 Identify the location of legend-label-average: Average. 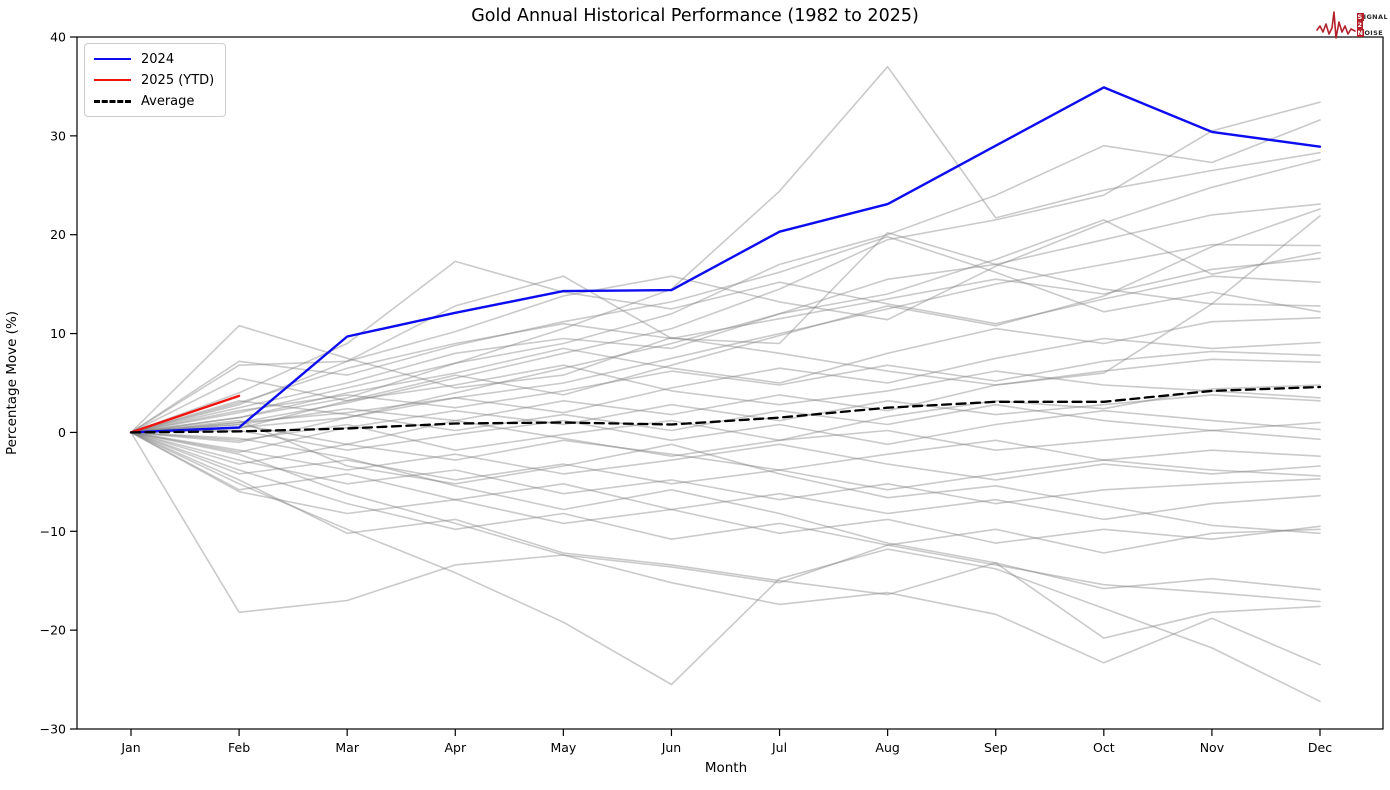
(168, 101).